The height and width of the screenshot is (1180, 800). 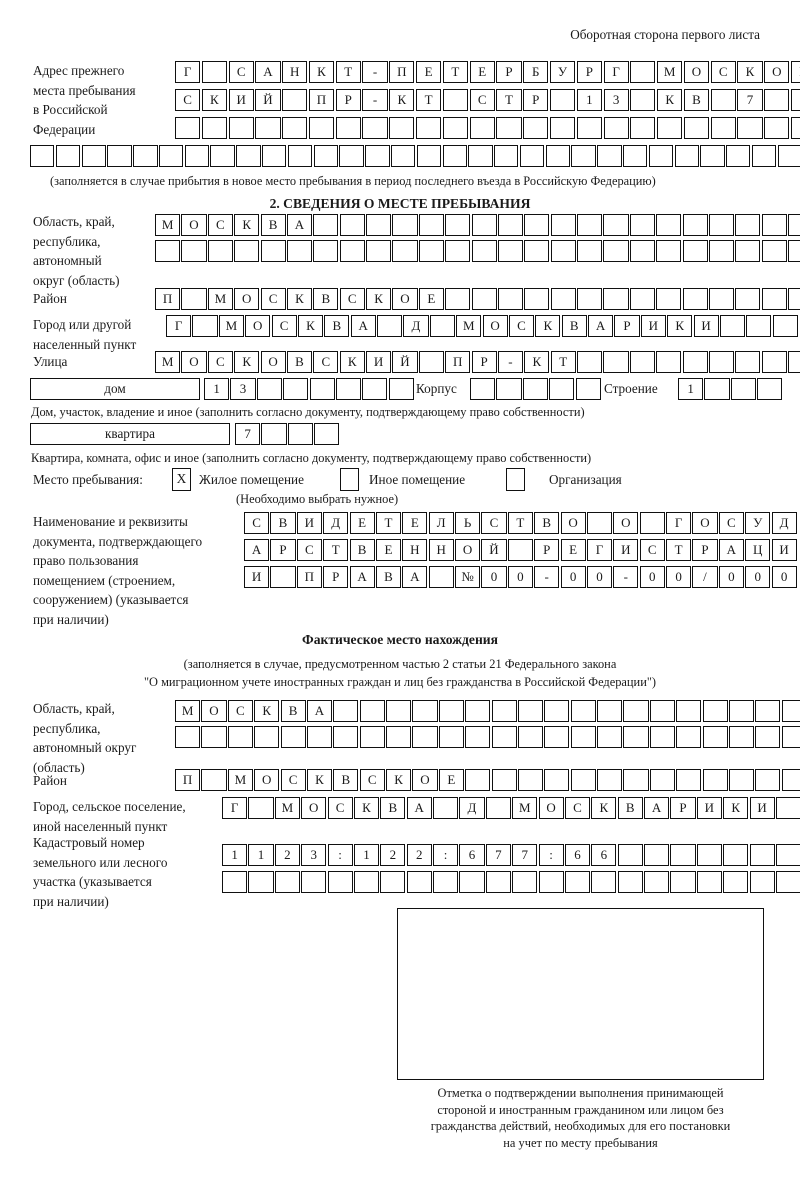 What do you see at coordinates (468, 523) in the screenshot?
I see `char-cell: Ь` at bounding box center [468, 523].